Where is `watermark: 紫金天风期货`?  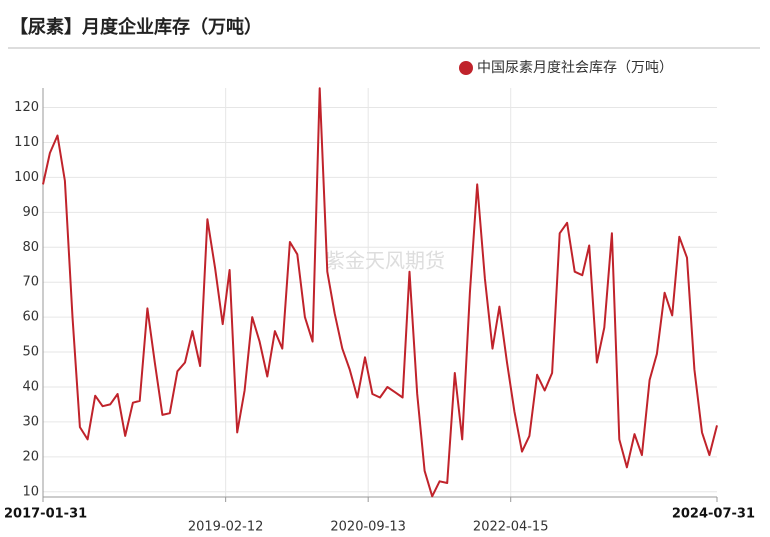
watermark: 紫金天风期货 is located at coordinates (385, 261).